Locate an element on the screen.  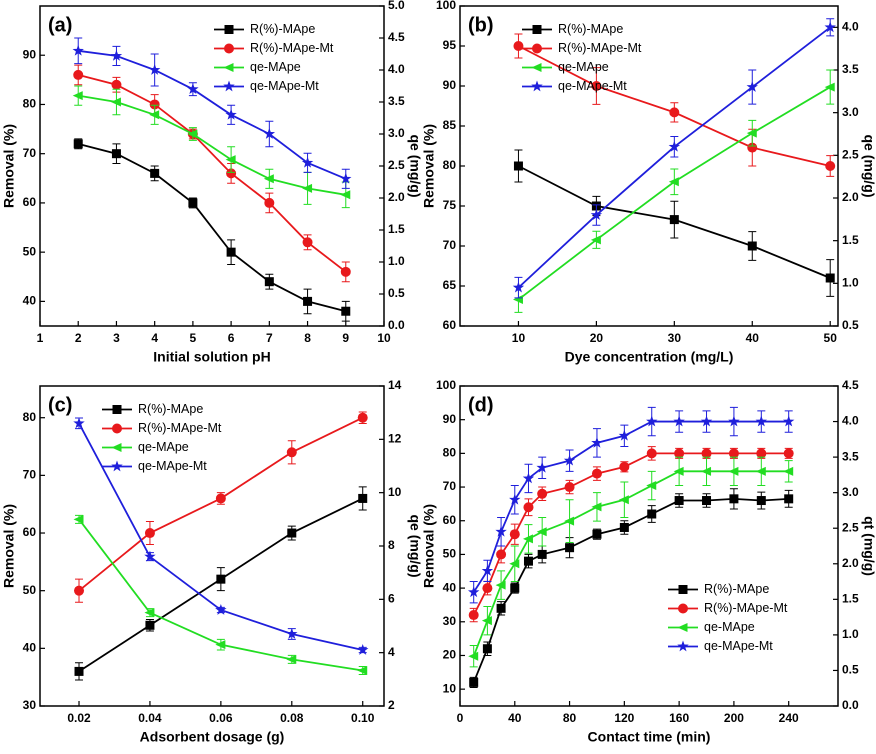
x-tick-label: 10 is located at coordinates (519, 338).